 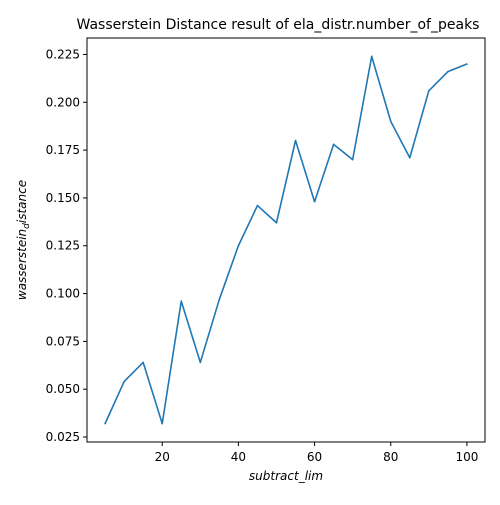 I want to click on x-axis-label: subtract_lim, so click(x=286, y=476).